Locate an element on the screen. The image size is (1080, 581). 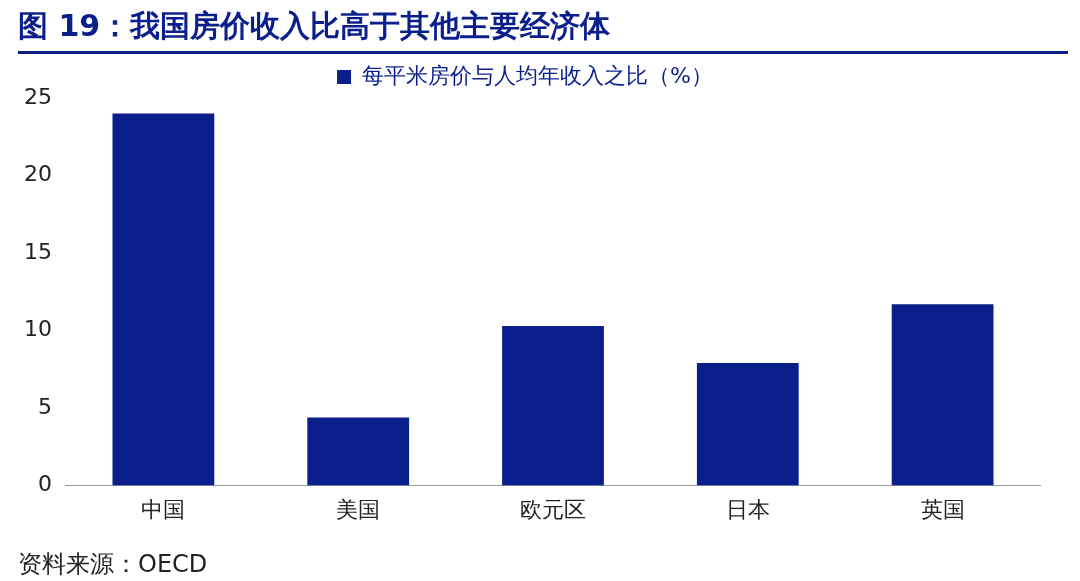
y-tick-label: 15 is located at coordinates (37, 251).